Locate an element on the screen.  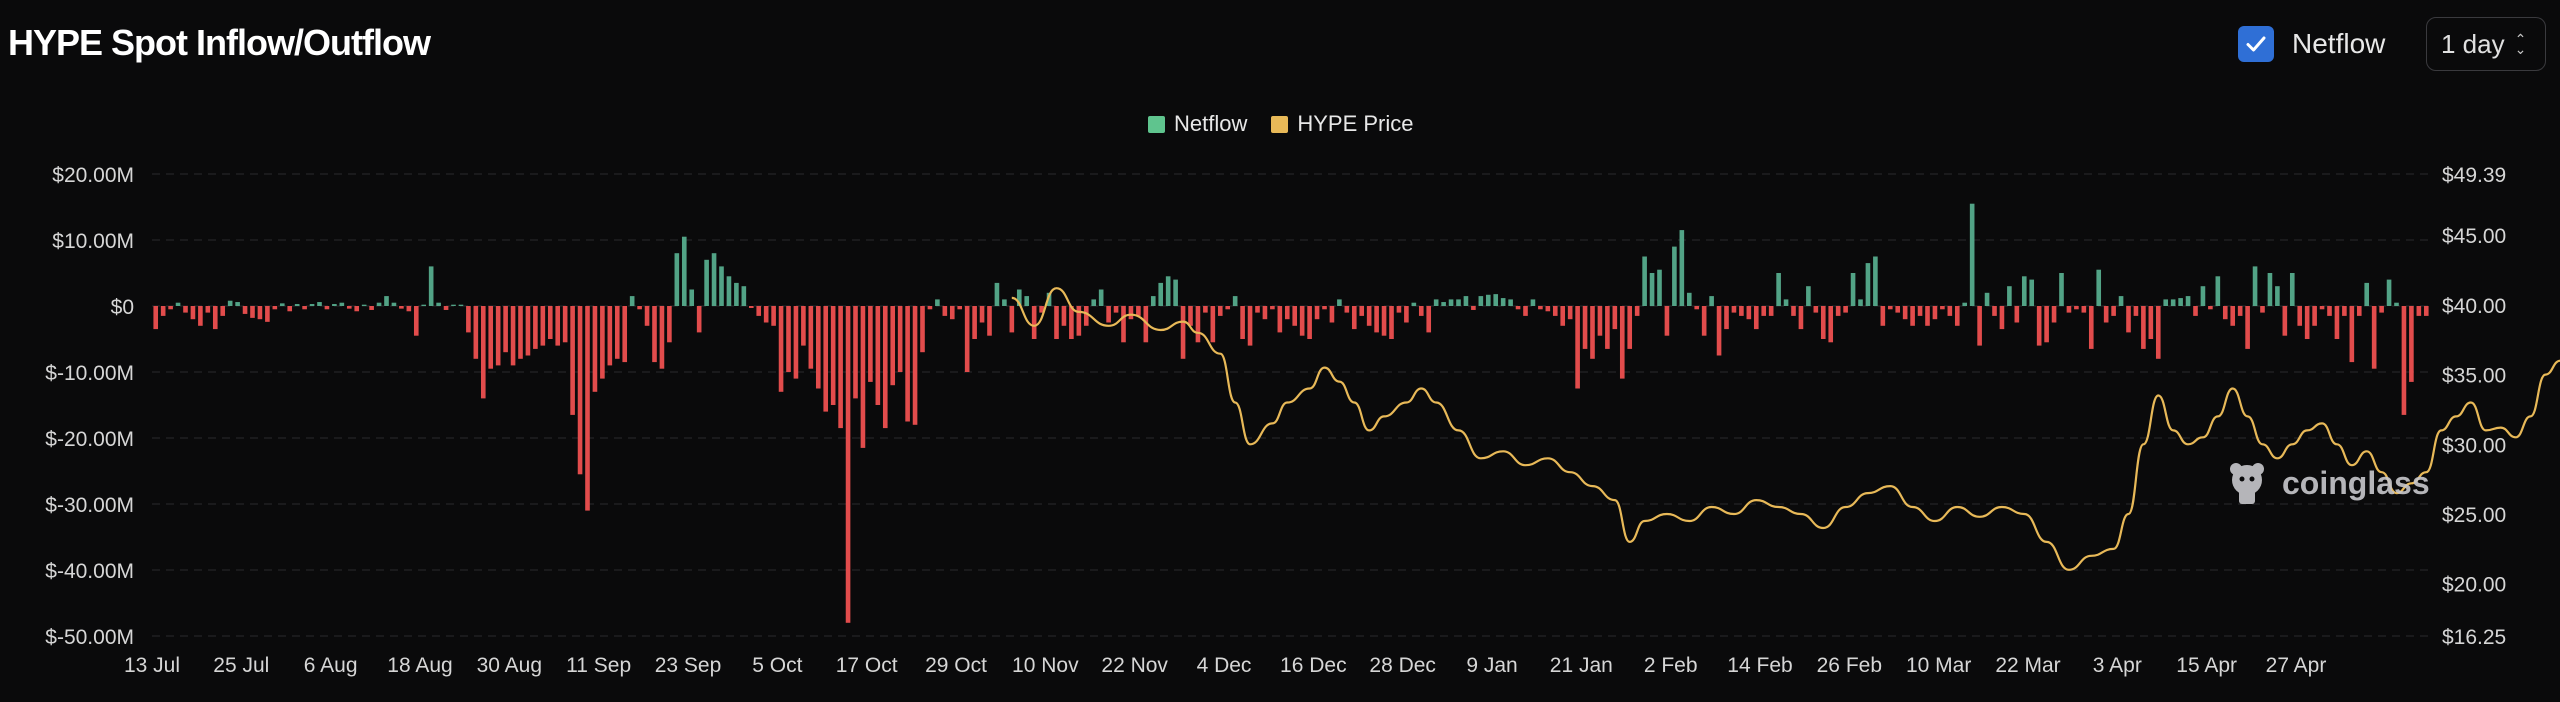
x-tick-label: 9 Jan is located at coordinates (1491, 665).